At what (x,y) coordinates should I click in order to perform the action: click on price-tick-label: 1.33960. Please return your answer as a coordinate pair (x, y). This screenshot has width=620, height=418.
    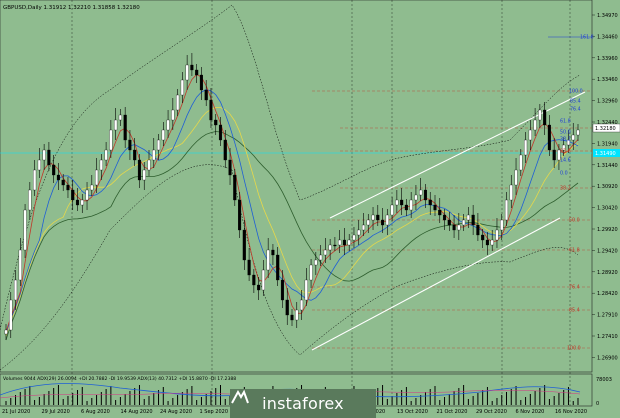
    Looking at the image, I should click on (607, 59).